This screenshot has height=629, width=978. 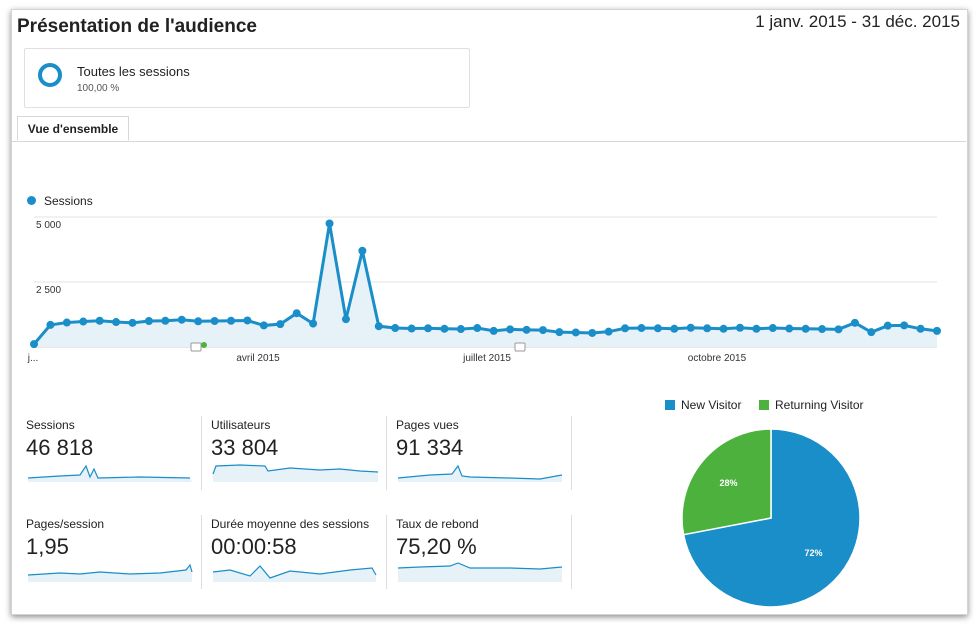 What do you see at coordinates (65, 524) in the screenshot?
I see `metric-label: Pages/session` at bounding box center [65, 524].